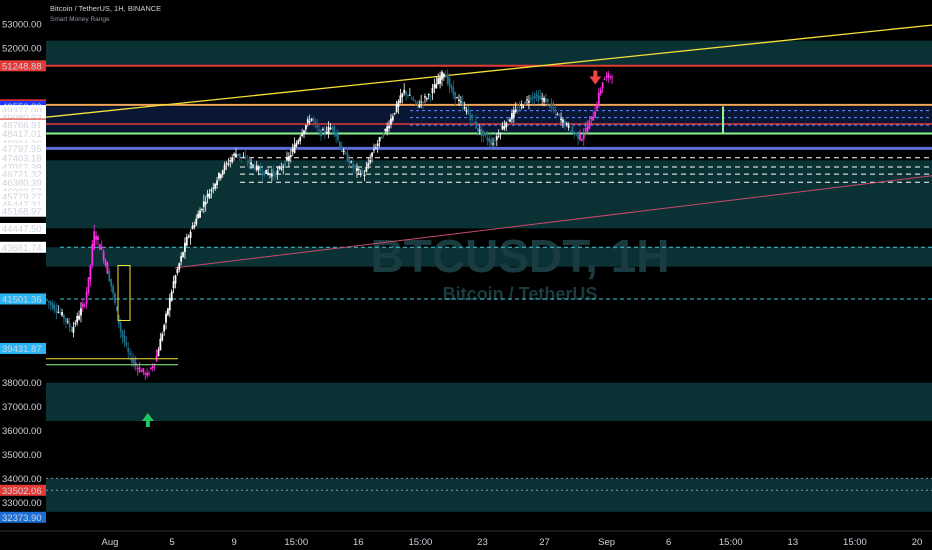  I want to click on price-tick-label: 48417.01, so click(22, 134).